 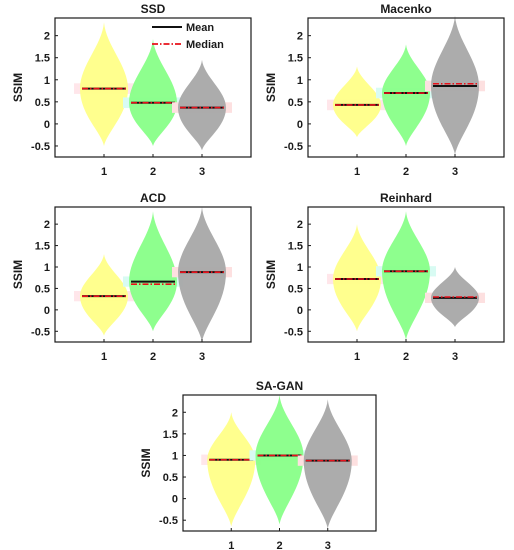 What do you see at coordinates (405, 9) in the screenshot?
I see `panel-title: Macenko` at bounding box center [405, 9].